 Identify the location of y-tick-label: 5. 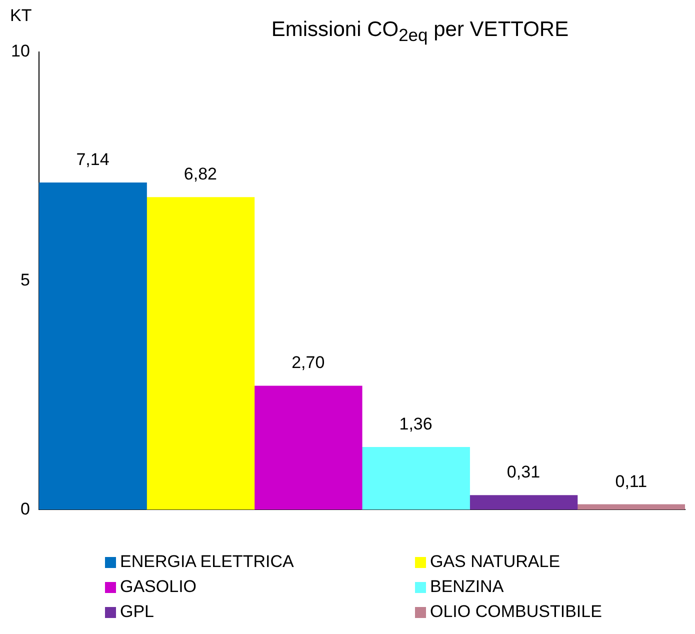
(25, 280).